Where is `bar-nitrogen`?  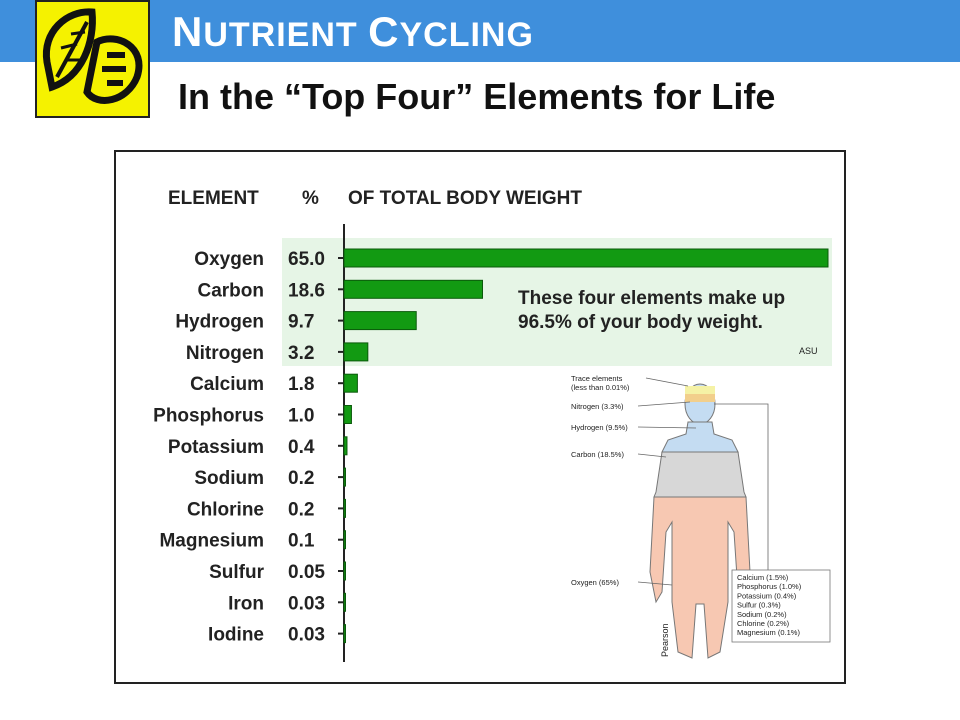 bar-nitrogen is located at coordinates (356, 352).